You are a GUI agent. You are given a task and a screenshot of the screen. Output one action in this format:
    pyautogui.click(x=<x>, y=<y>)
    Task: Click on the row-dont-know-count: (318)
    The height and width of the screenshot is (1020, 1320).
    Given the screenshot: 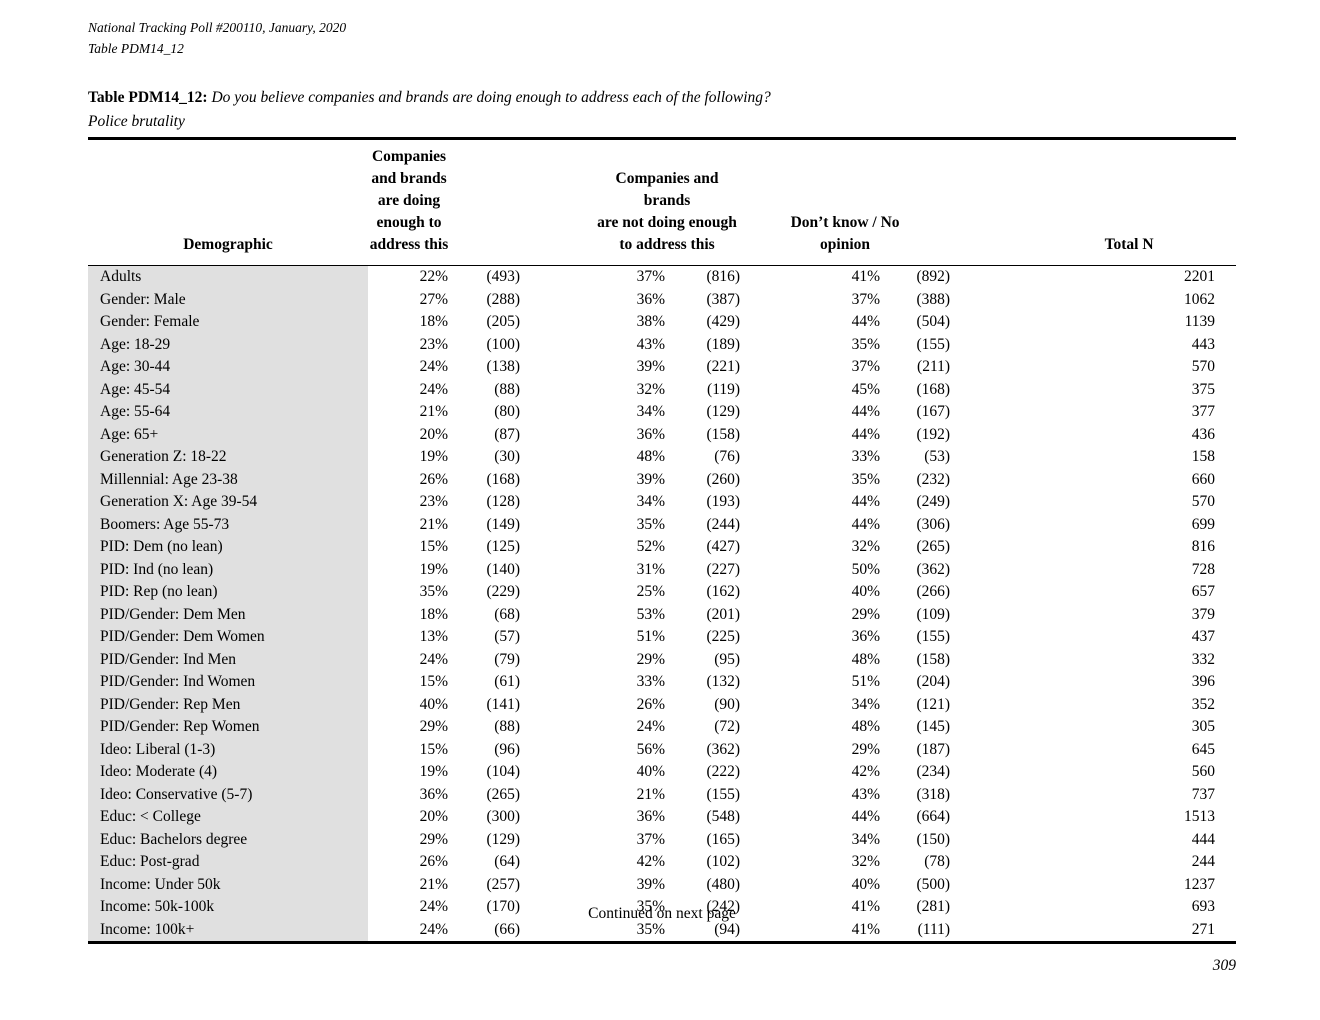 What is the action you would take?
    pyautogui.click(x=933, y=794)
    